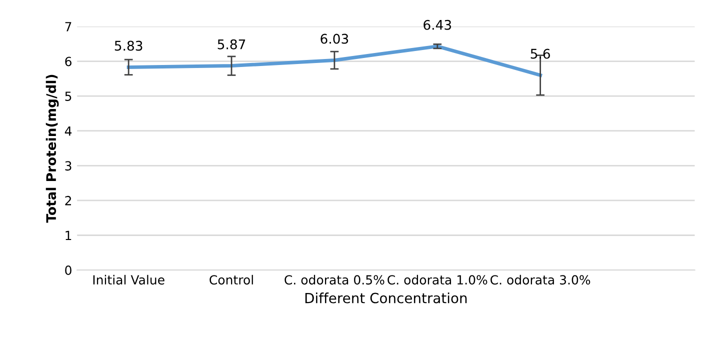 The image size is (714, 353). What do you see at coordinates (386, 298) in the screenshot?
I see `x-axis-title: Different Concentration` at bounding box center [386, 298].